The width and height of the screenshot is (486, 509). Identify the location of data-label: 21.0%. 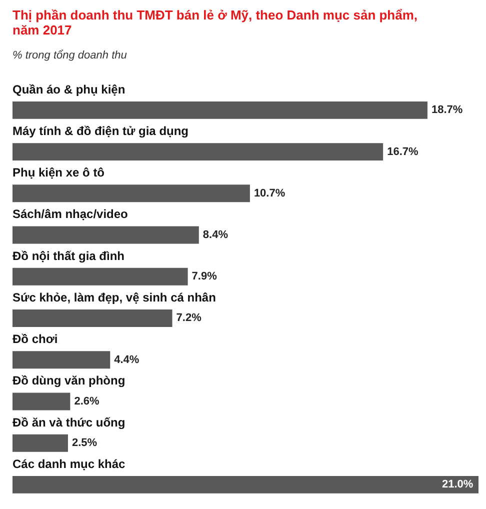
(458, 484).